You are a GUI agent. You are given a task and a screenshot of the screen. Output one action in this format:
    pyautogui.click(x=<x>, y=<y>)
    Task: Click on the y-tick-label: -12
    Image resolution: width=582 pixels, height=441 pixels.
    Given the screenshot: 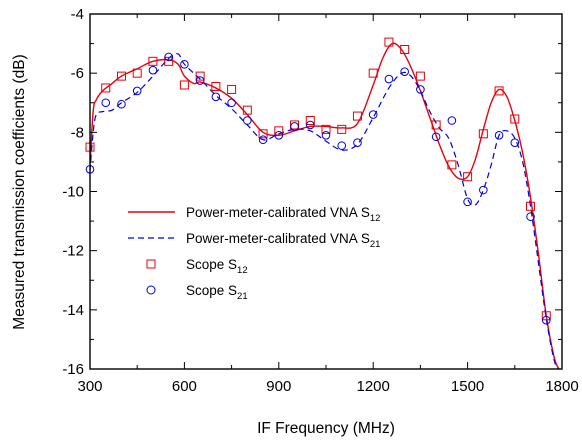 What is the action you would take?
    pyautogui.click(x=73, y=251)
    